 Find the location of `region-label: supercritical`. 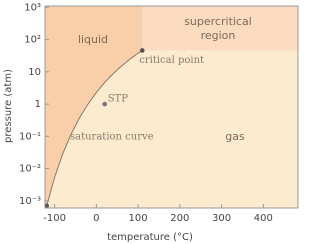

region-label: supercritical is located at coordinates (218, 21).